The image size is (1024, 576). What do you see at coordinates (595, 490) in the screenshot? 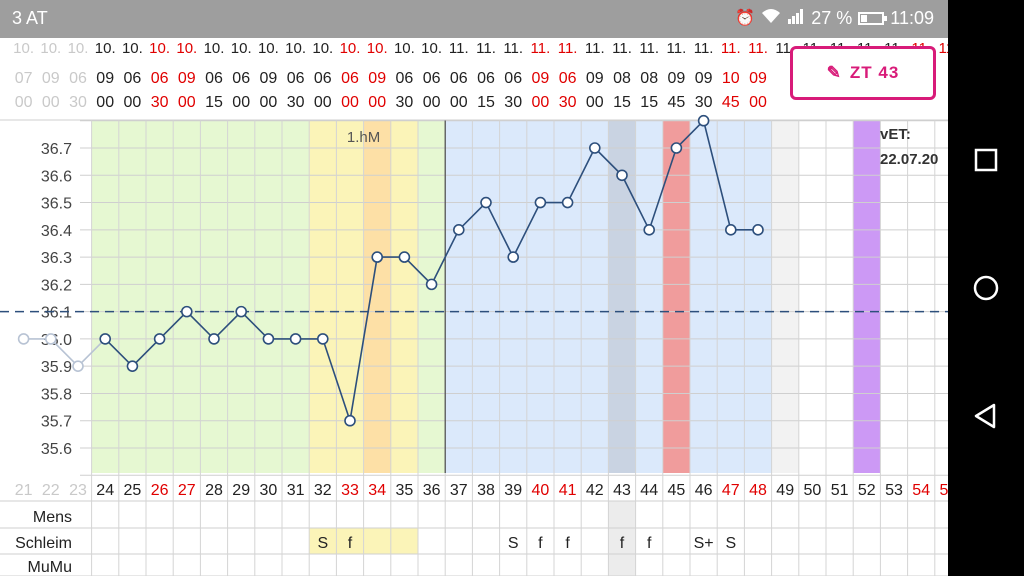
I see `cycle-day-label: 42` at bounding box center [595, 490].